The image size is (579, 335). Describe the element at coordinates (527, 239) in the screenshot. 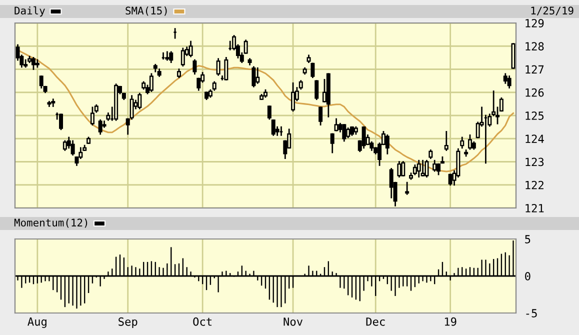

I see `y-tick-label: 5` at that location.